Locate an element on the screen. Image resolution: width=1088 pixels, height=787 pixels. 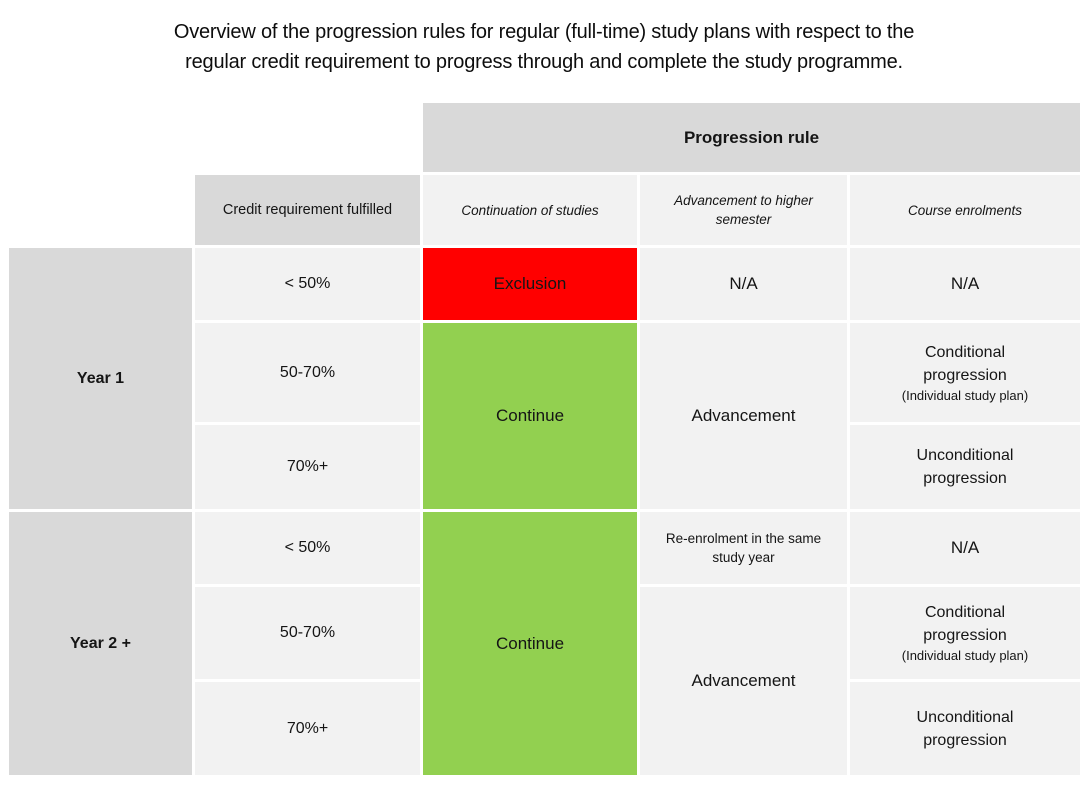
progression-rule-header: Progression rule is located at coordinates (752, 137).